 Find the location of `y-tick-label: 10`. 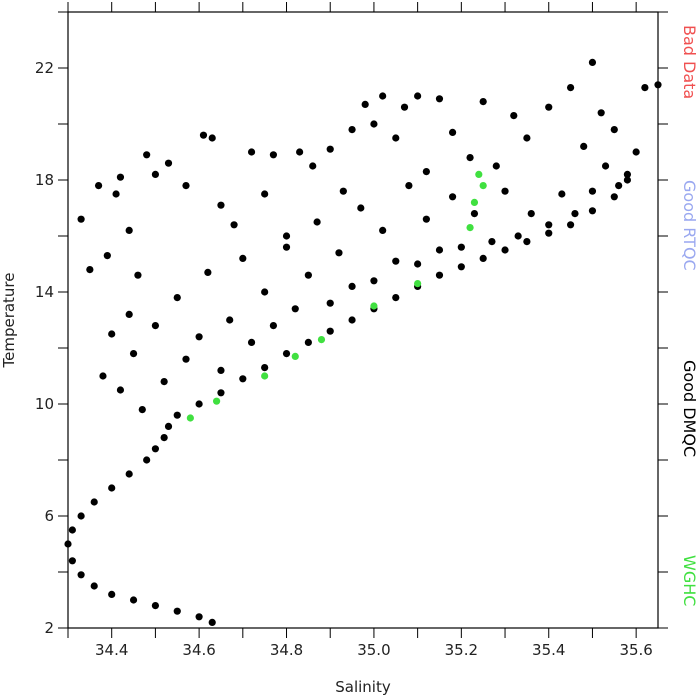

y-tick-label: 10 is located at coordinates (44, 404).